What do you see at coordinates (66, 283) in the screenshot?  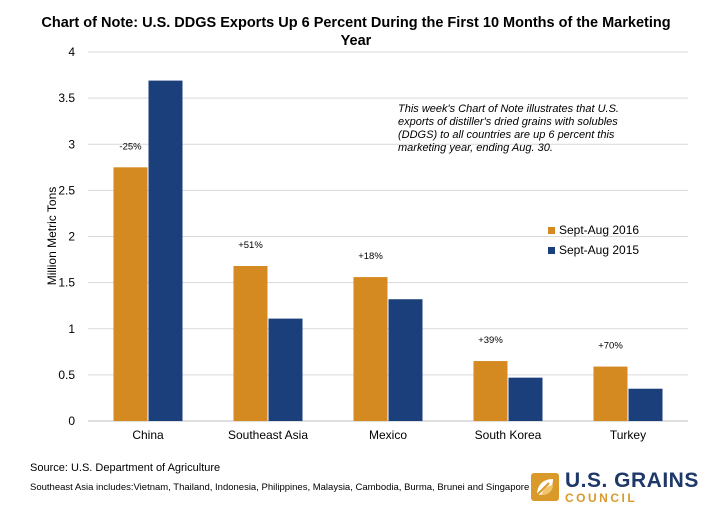 I see `y-tick-label: 1.5` at bounding box center [66, 283].